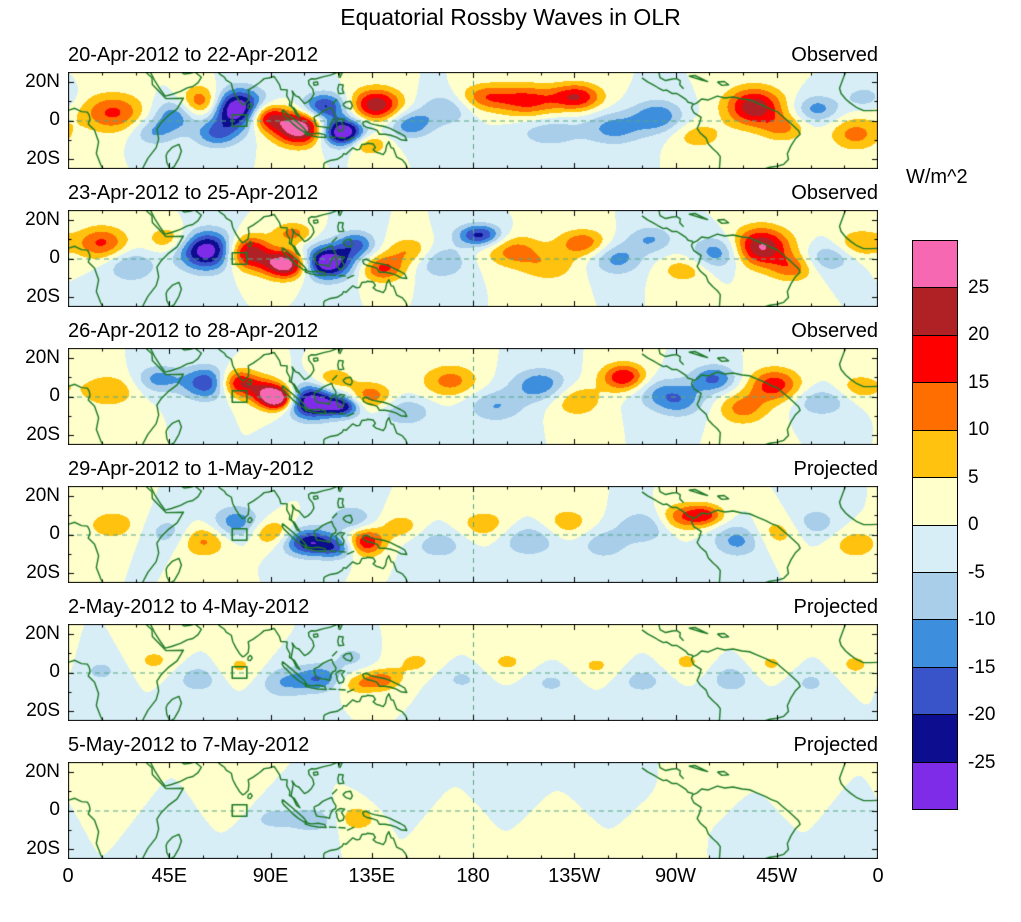 This screenshot has width=1021, height=922. Describe the element at coordinates (372, 876) in the screenshot. I see `x-tick-label: 135E` at that location.